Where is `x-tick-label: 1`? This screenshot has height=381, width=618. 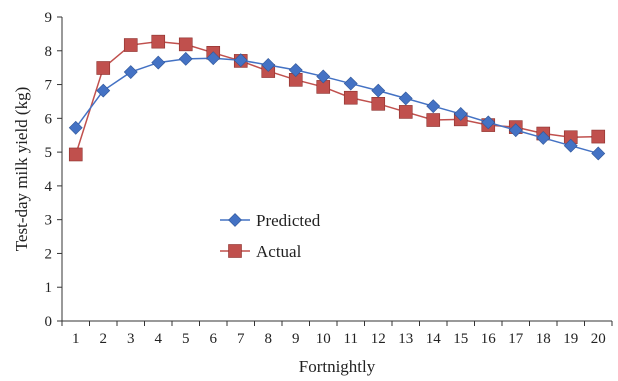
x-tick-label: 1 is located at coordinates (76, 339).